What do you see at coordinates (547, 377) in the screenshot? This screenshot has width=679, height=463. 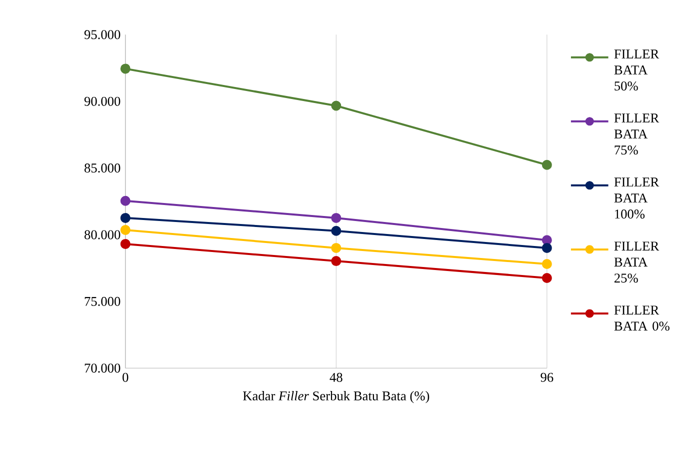 I see `x-tick-label: 96` at bounding box center [547, 377].